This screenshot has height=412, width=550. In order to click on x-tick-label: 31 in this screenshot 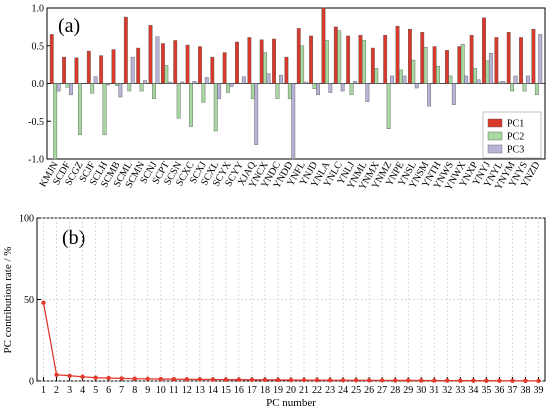, I will do `click(434, 390)`.